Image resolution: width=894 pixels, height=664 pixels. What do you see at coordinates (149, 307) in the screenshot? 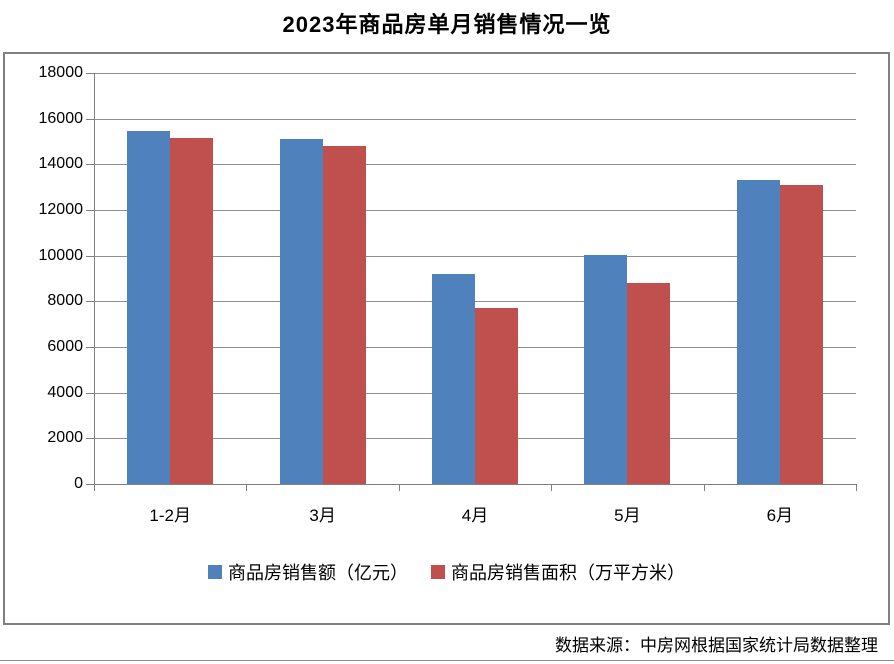
I see `bar-sales-1-2月` at bounding box center [149, 307].